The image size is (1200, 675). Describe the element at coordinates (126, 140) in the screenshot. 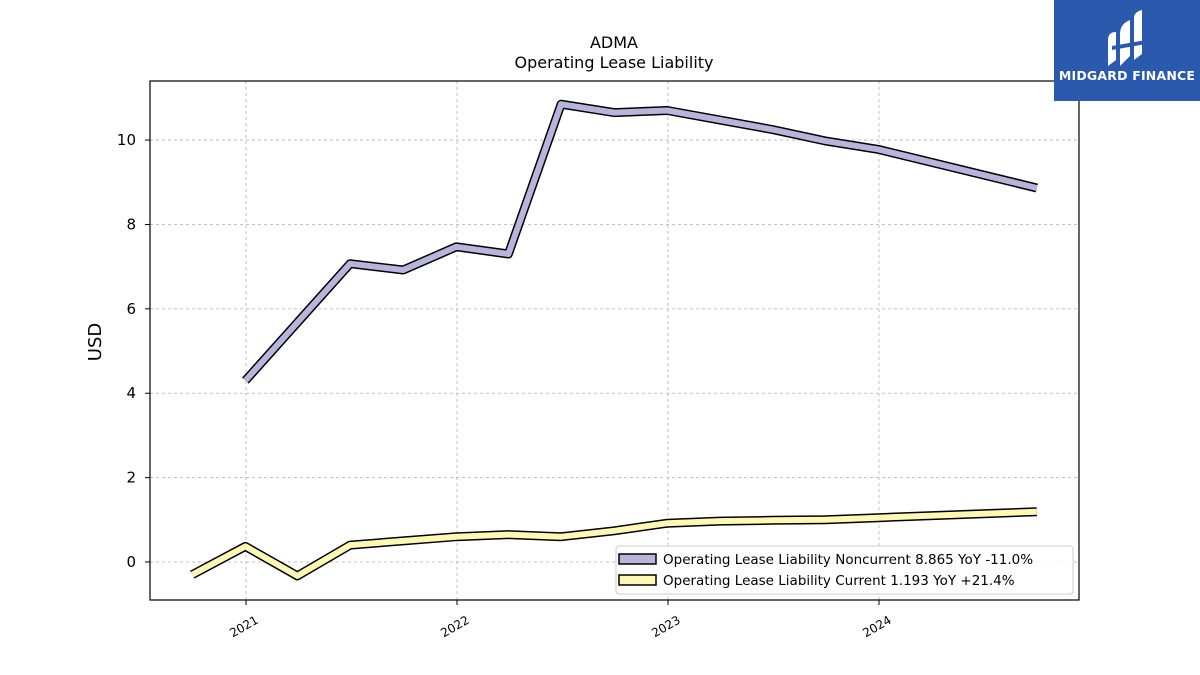

I see `y-tick-label: 10` at that location.